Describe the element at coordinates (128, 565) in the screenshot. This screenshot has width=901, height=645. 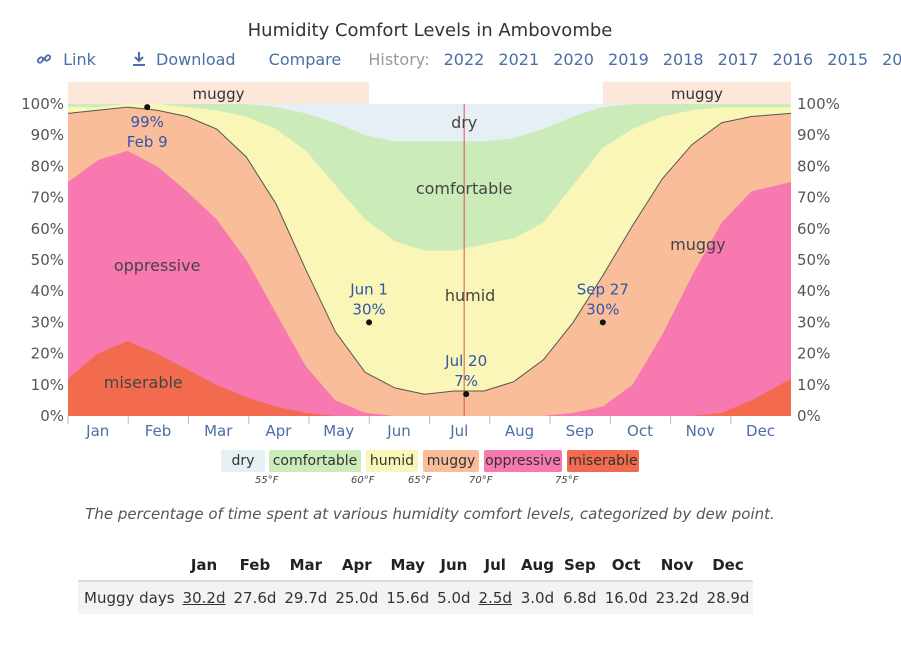
I see `table-header-blank` at that location.